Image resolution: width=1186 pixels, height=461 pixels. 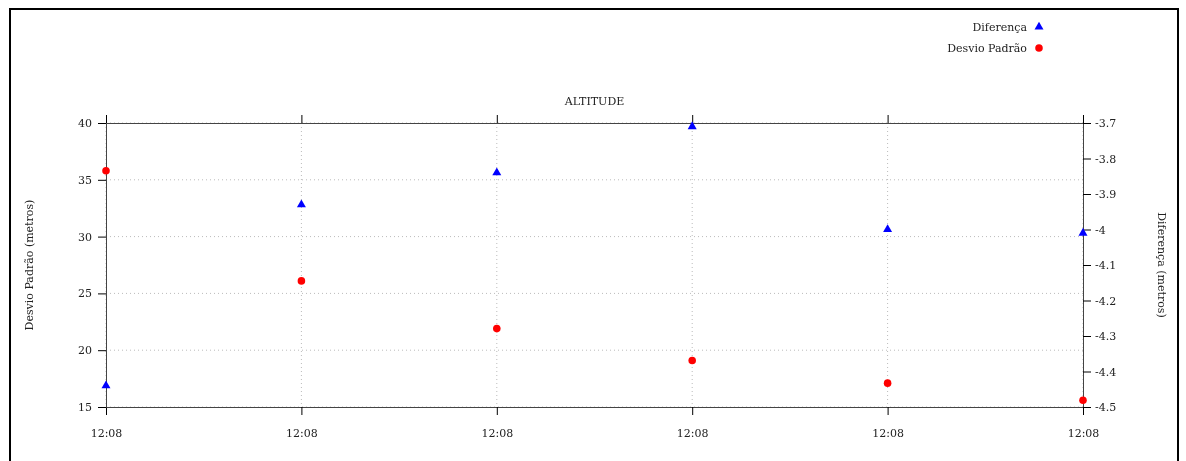 I want to click on y2-tick-label: -3.8, so click(x=1106, y=159).